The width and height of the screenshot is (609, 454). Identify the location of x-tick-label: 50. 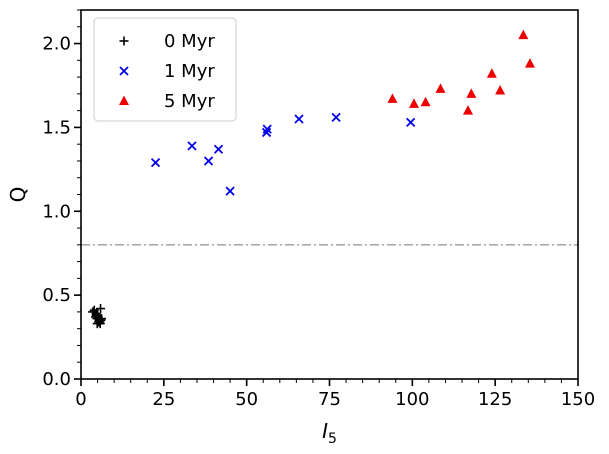
(246, 399).